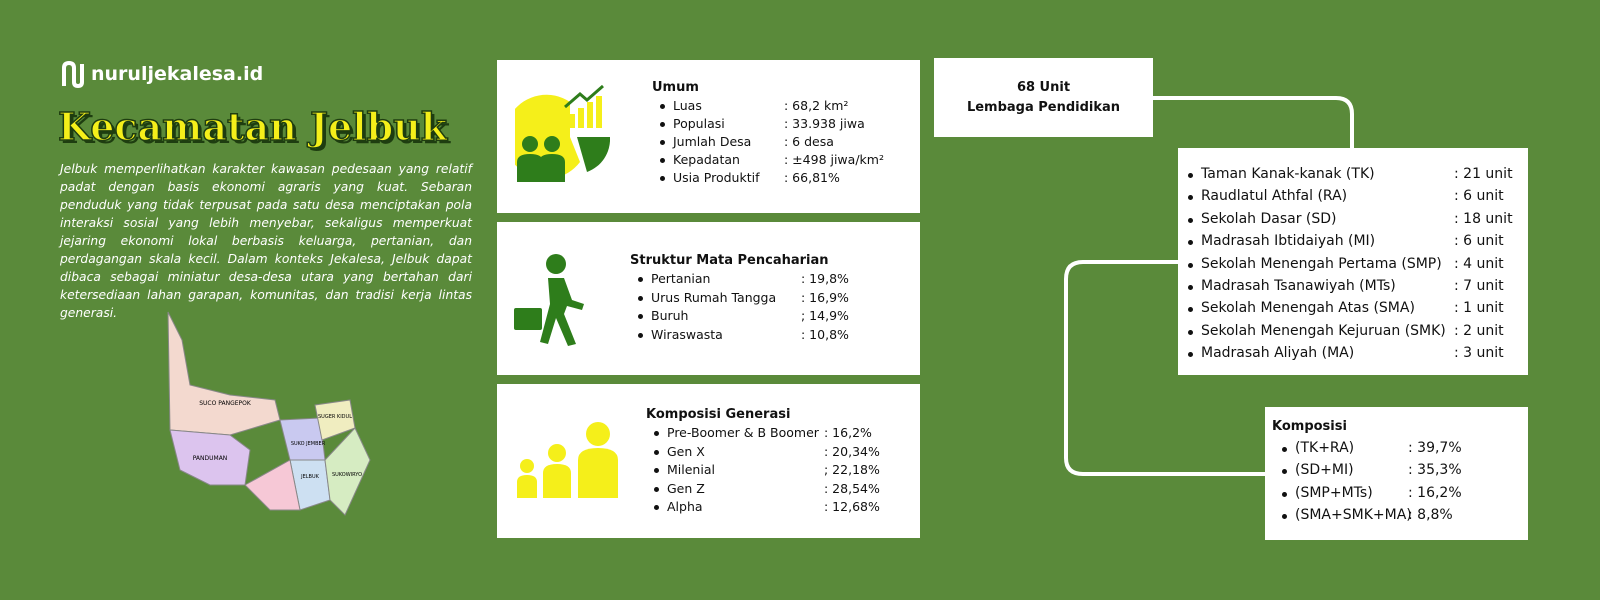 This screenshot has height=600, width=1600. Describe the element at coordinates (700, 159) in the screenshot. I see `item-label: Kepadatan` at that location.